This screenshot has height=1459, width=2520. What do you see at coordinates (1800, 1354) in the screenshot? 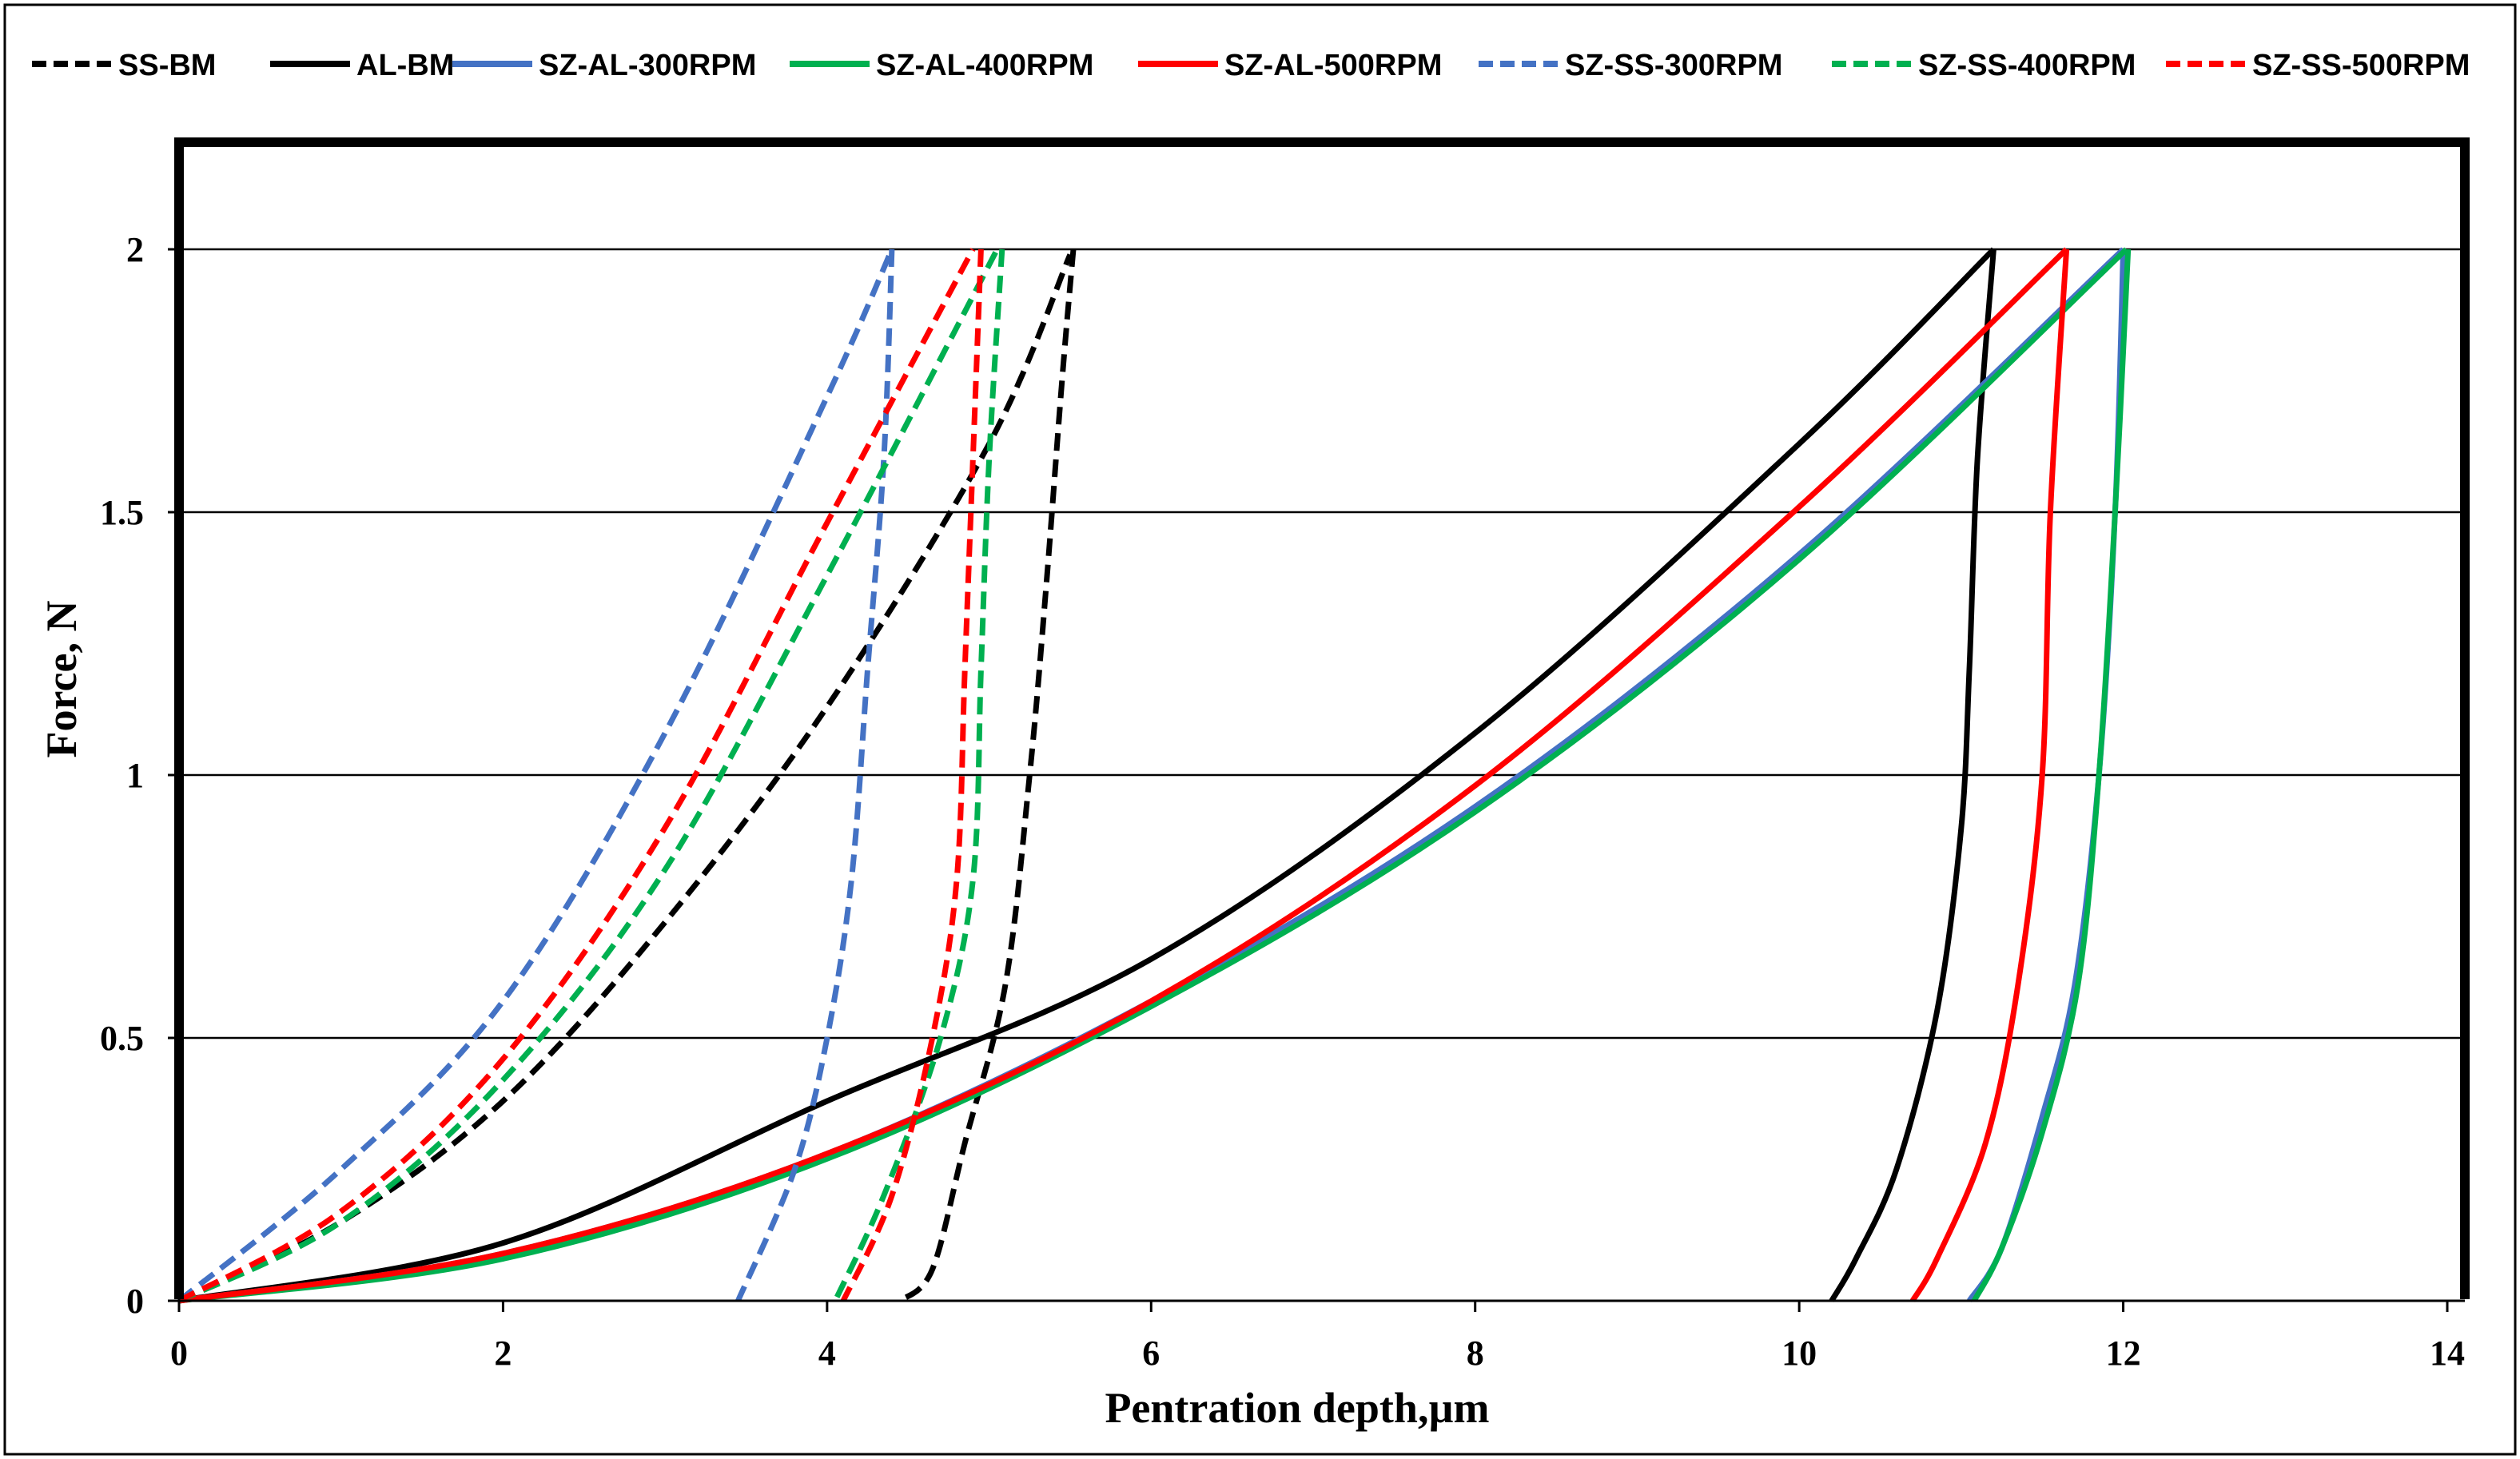
I see `x-tick-label-5: 10` at bounding box center [1800, 1354].